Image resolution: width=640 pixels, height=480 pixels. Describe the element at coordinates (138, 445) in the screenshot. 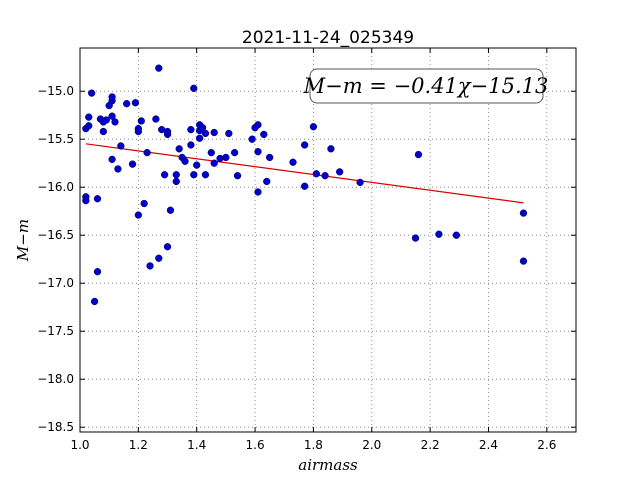

I see `x-tick-label: 1.2` at that location.